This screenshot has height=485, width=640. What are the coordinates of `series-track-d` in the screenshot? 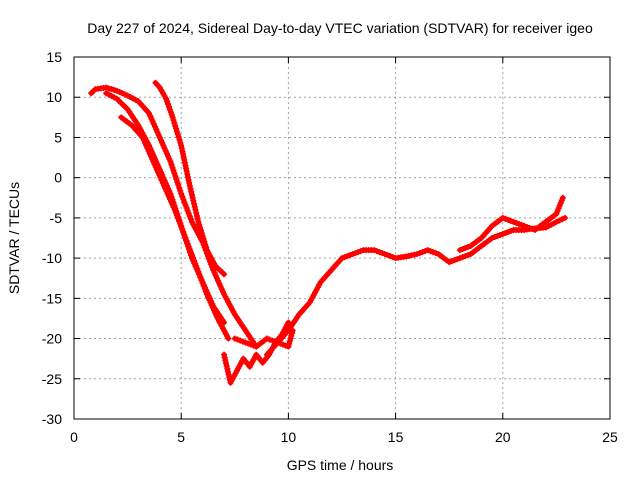 It's located at (190, 178).